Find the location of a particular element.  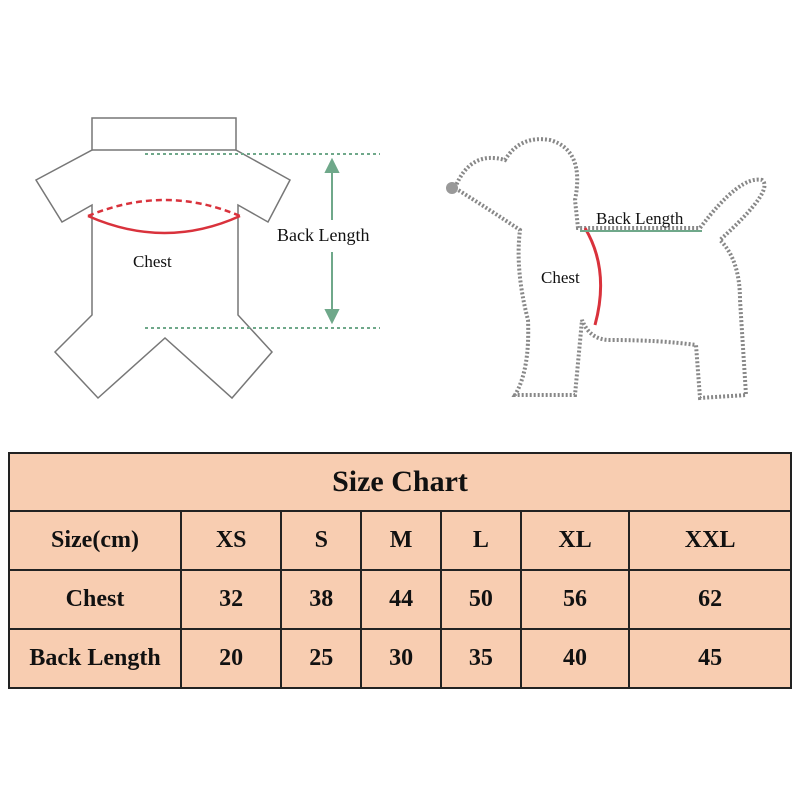

header-cell: XXL is located at coordinates (710, 540).